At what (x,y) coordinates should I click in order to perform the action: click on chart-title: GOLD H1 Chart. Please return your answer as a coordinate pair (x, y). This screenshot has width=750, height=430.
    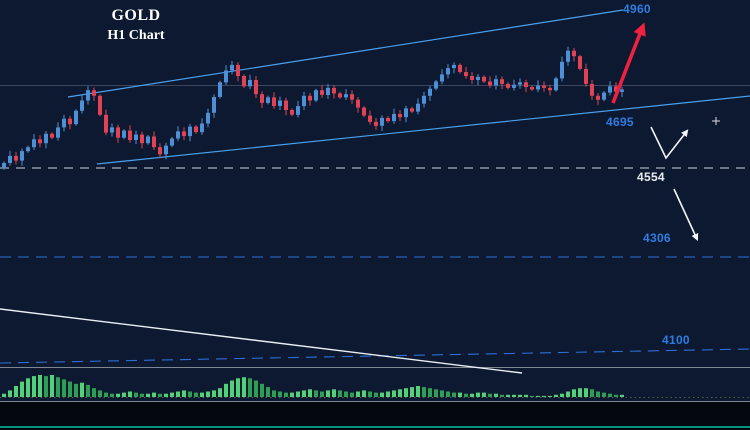
    Looking at the image, I should click on (136, 25).